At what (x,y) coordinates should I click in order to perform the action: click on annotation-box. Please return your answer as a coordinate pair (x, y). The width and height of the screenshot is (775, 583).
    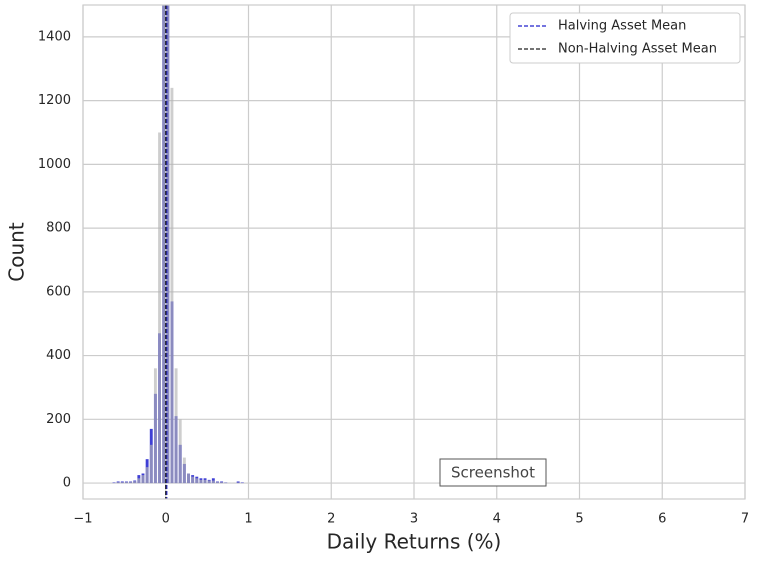
    Looking at the image, I should click on (493, 472).